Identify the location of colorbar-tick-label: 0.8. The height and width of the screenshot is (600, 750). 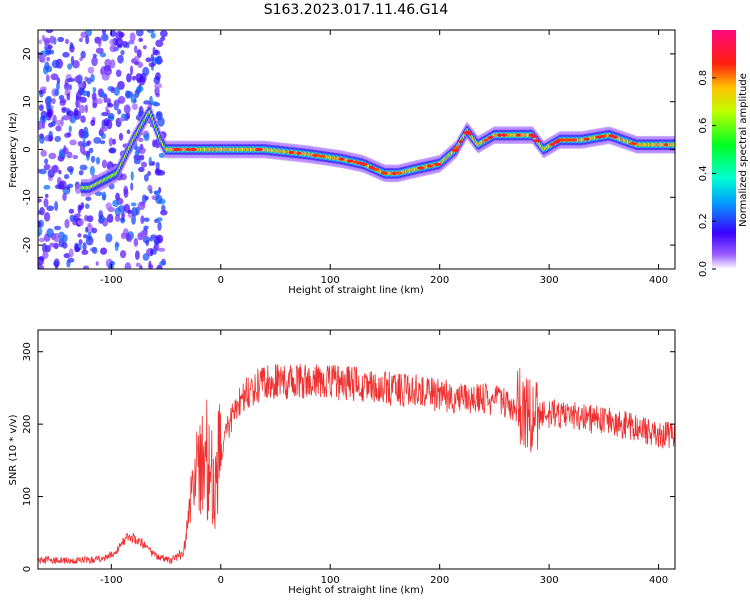
(703, 78).